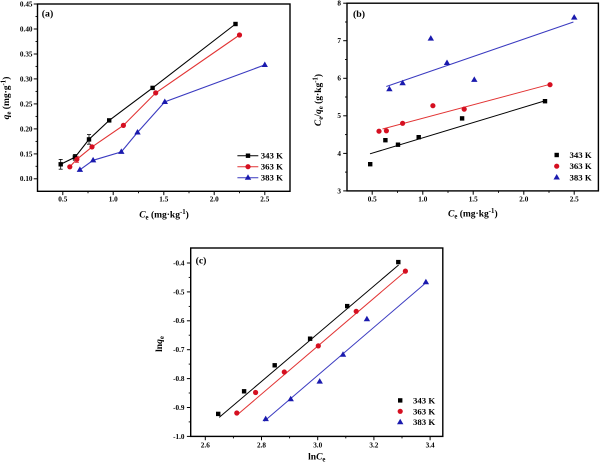  Describe the element at coordinates (26, 54) in the screenshot. I see `svg-text: 0.35` at that location.